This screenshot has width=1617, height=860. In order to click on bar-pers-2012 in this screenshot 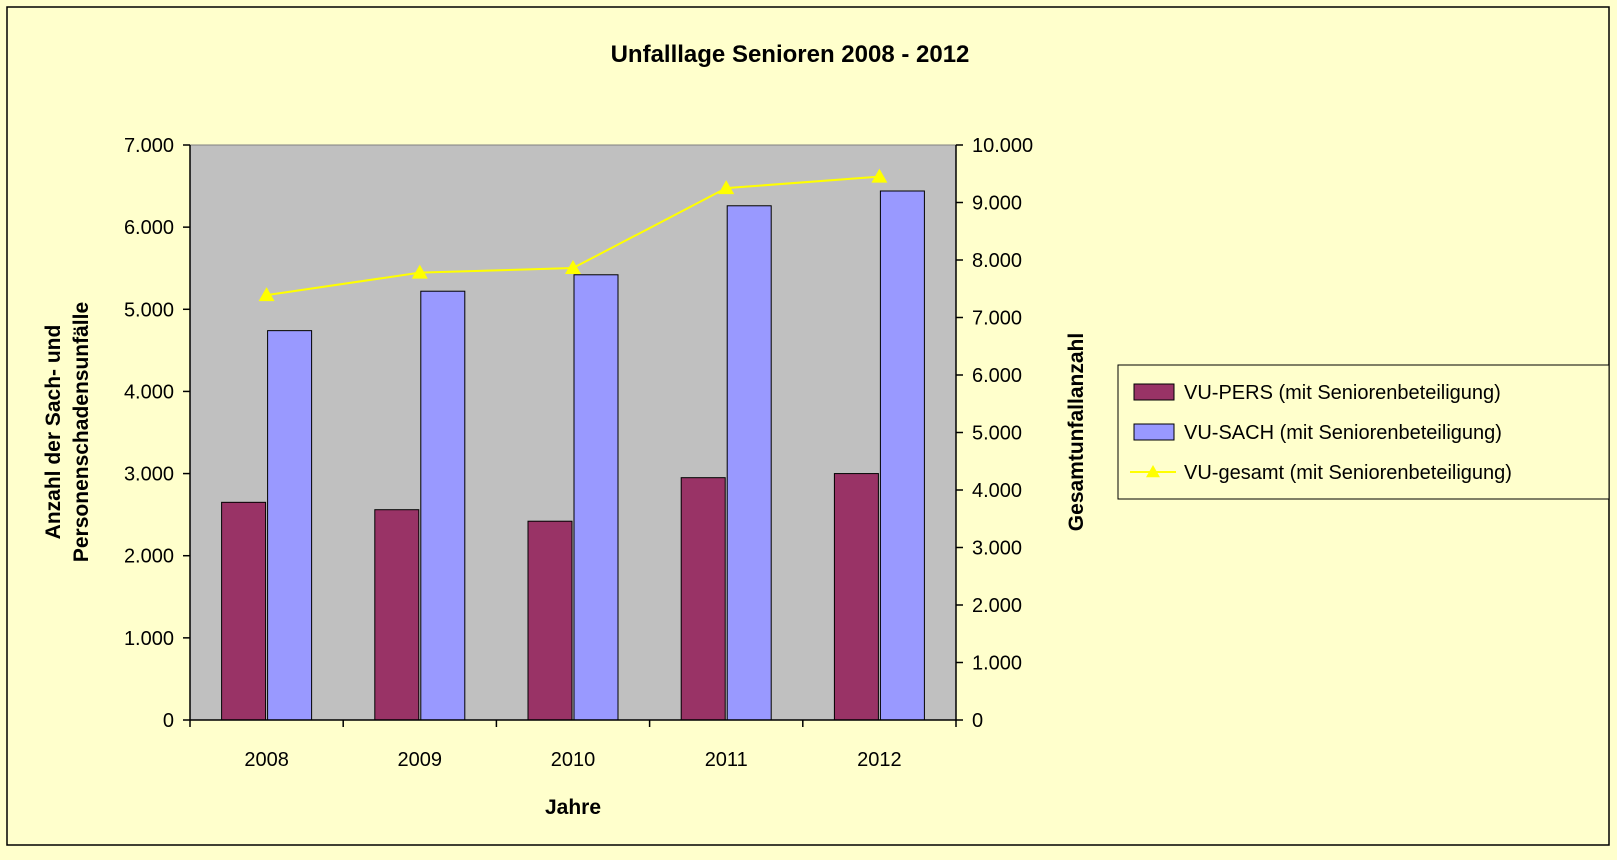, I will do `click(856, 597)`.